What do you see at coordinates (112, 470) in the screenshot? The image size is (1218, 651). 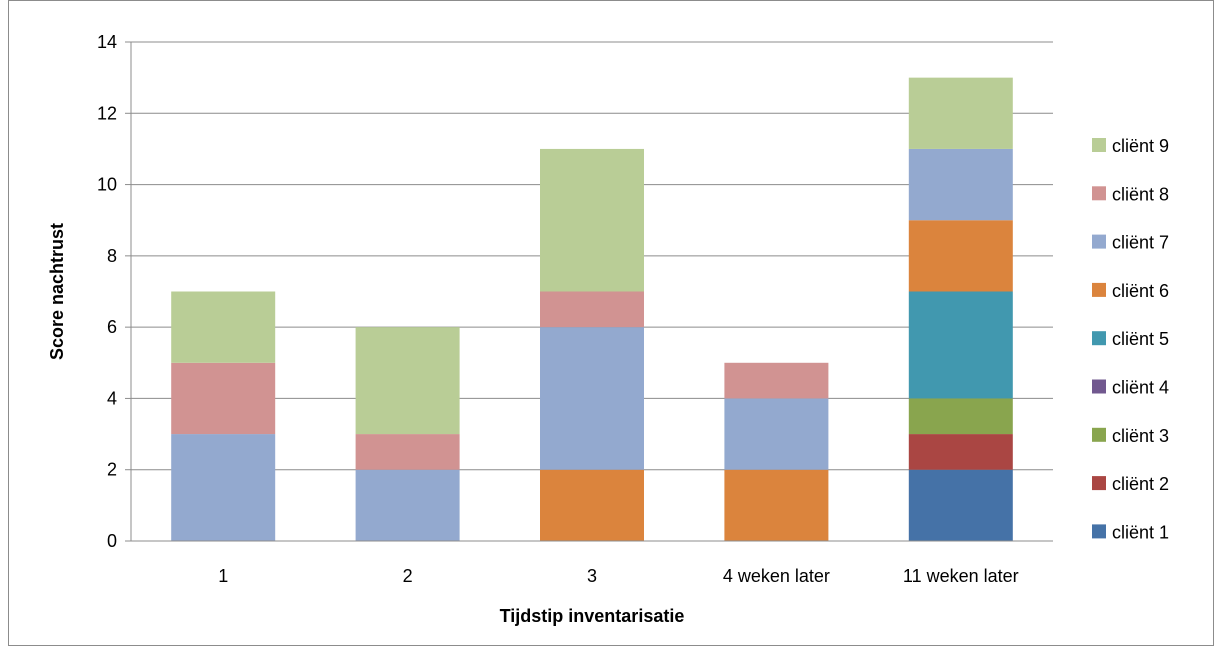 I see `y-tick-label: 2` at bounding box center [112, 470].